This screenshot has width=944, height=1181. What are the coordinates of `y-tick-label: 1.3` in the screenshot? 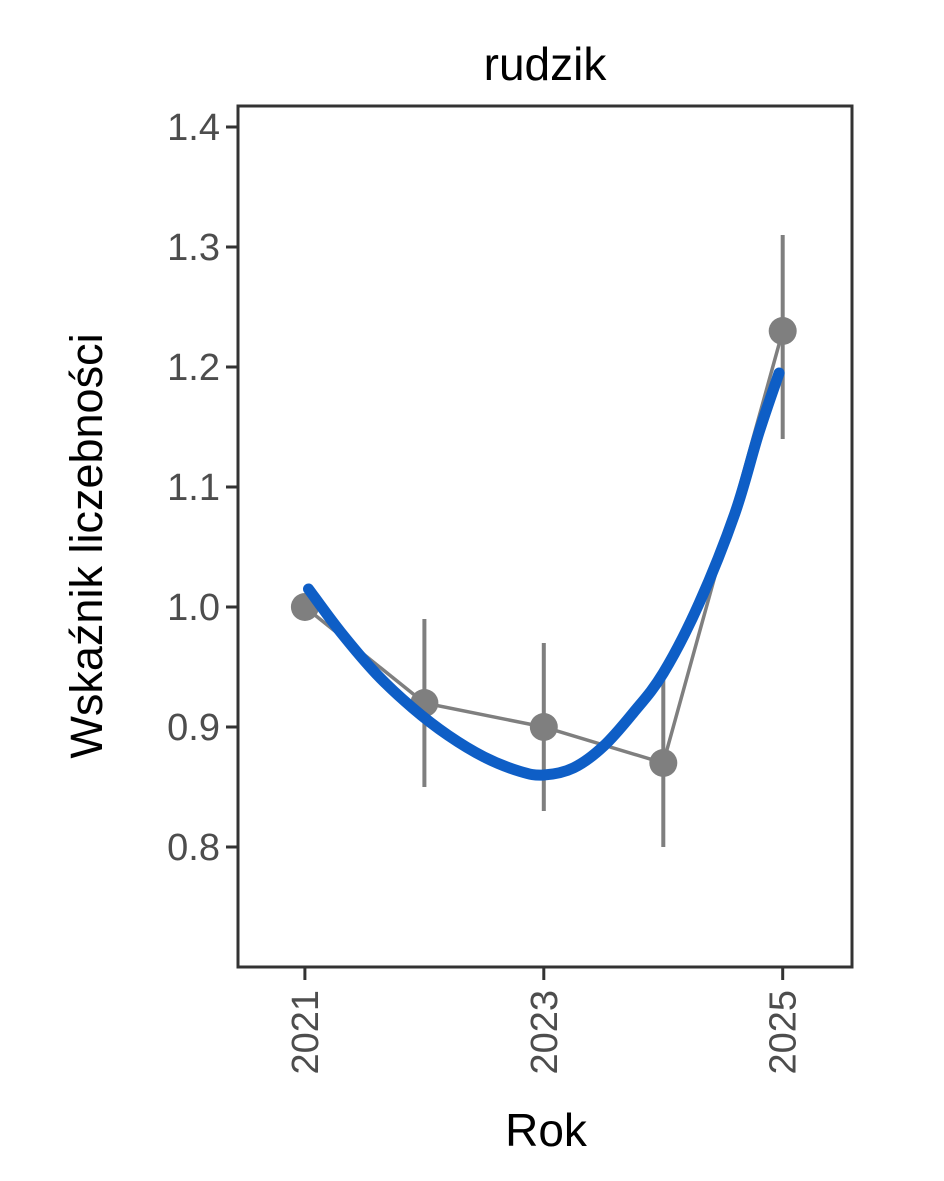 It's located at (193, 248).